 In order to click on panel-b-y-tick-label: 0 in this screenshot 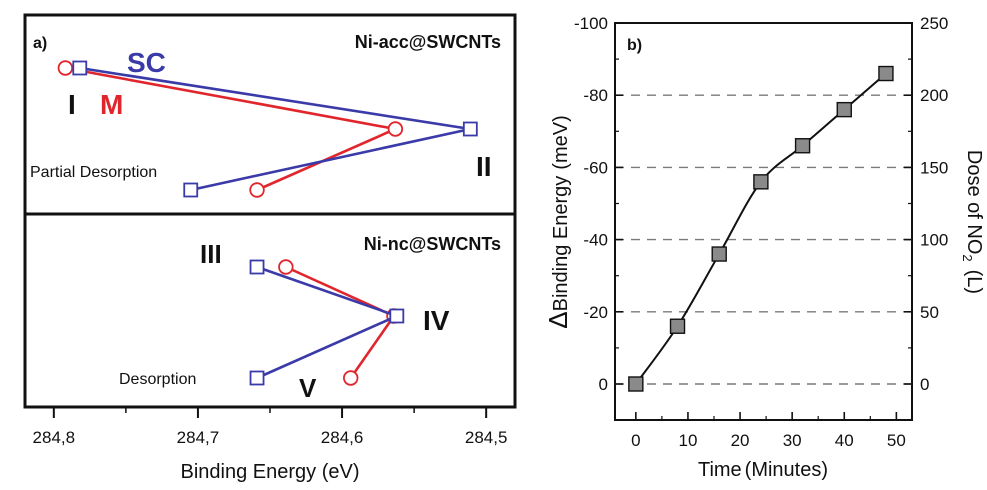, I will do `click(603, 384)`.